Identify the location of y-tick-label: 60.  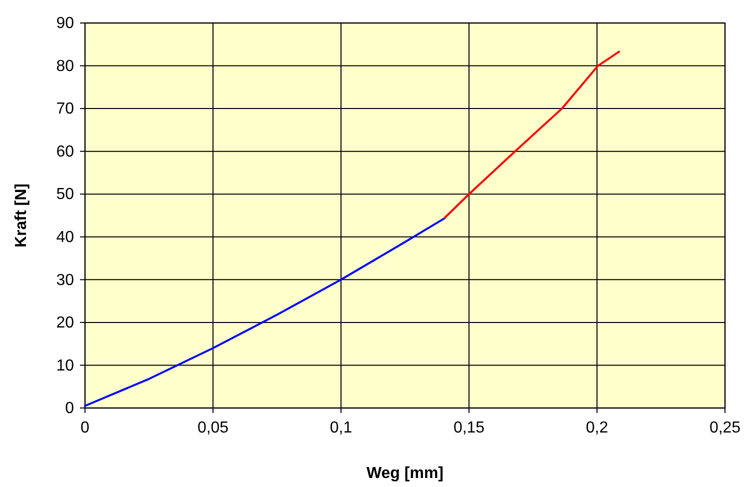
(65, 151).